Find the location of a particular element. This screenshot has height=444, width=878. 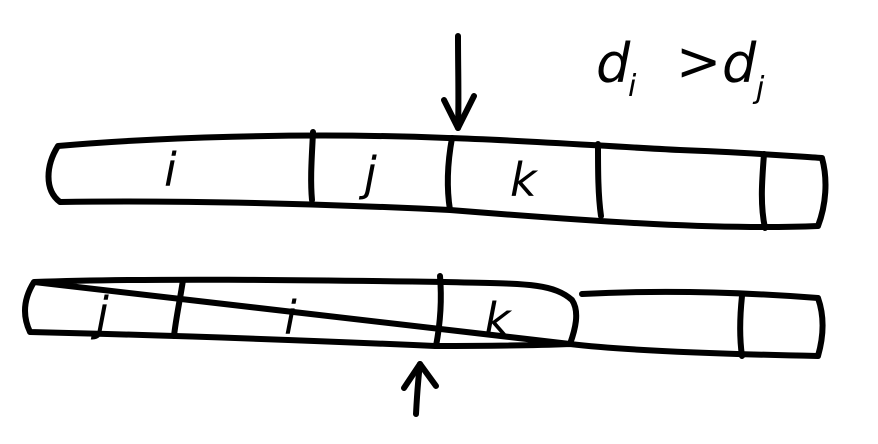

condition-formula: d i > d j is located at coordinates (680, 68).